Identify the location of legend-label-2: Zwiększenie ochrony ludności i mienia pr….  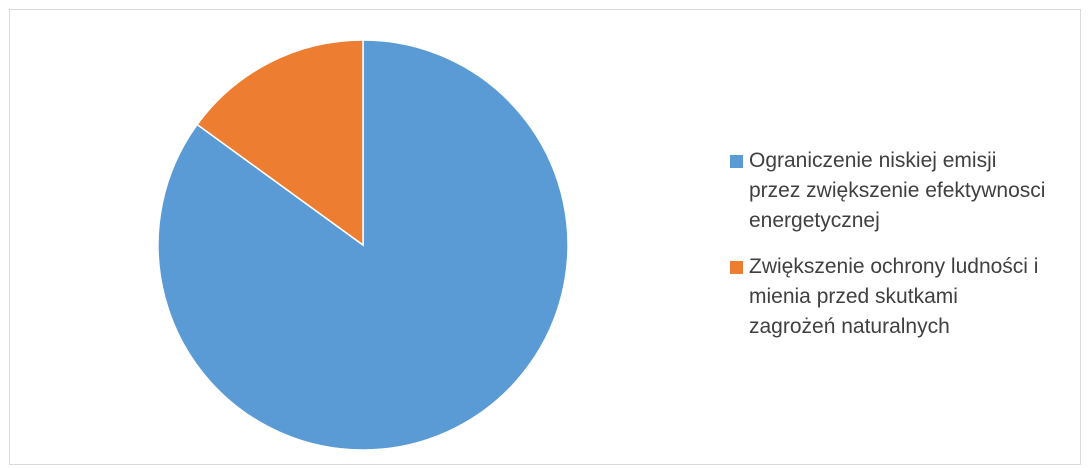
(894, 296).